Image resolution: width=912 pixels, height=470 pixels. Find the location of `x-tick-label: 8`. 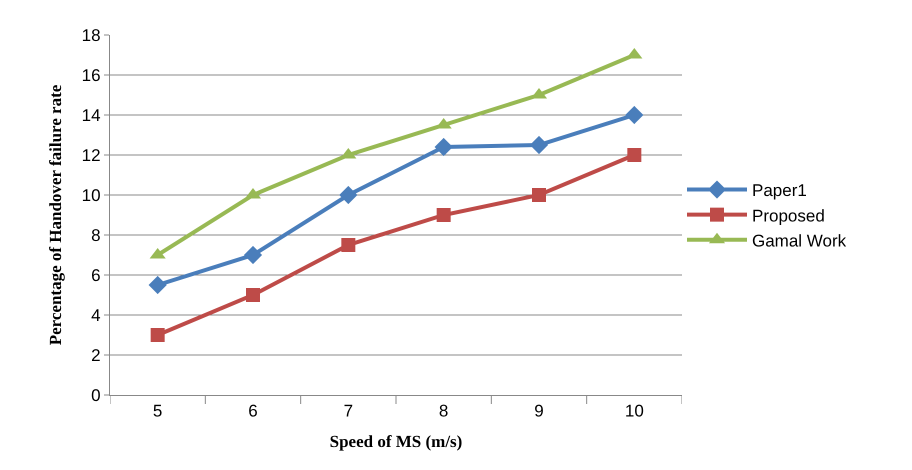

x-tick-label: 8 is located at coordinates (443, 410).